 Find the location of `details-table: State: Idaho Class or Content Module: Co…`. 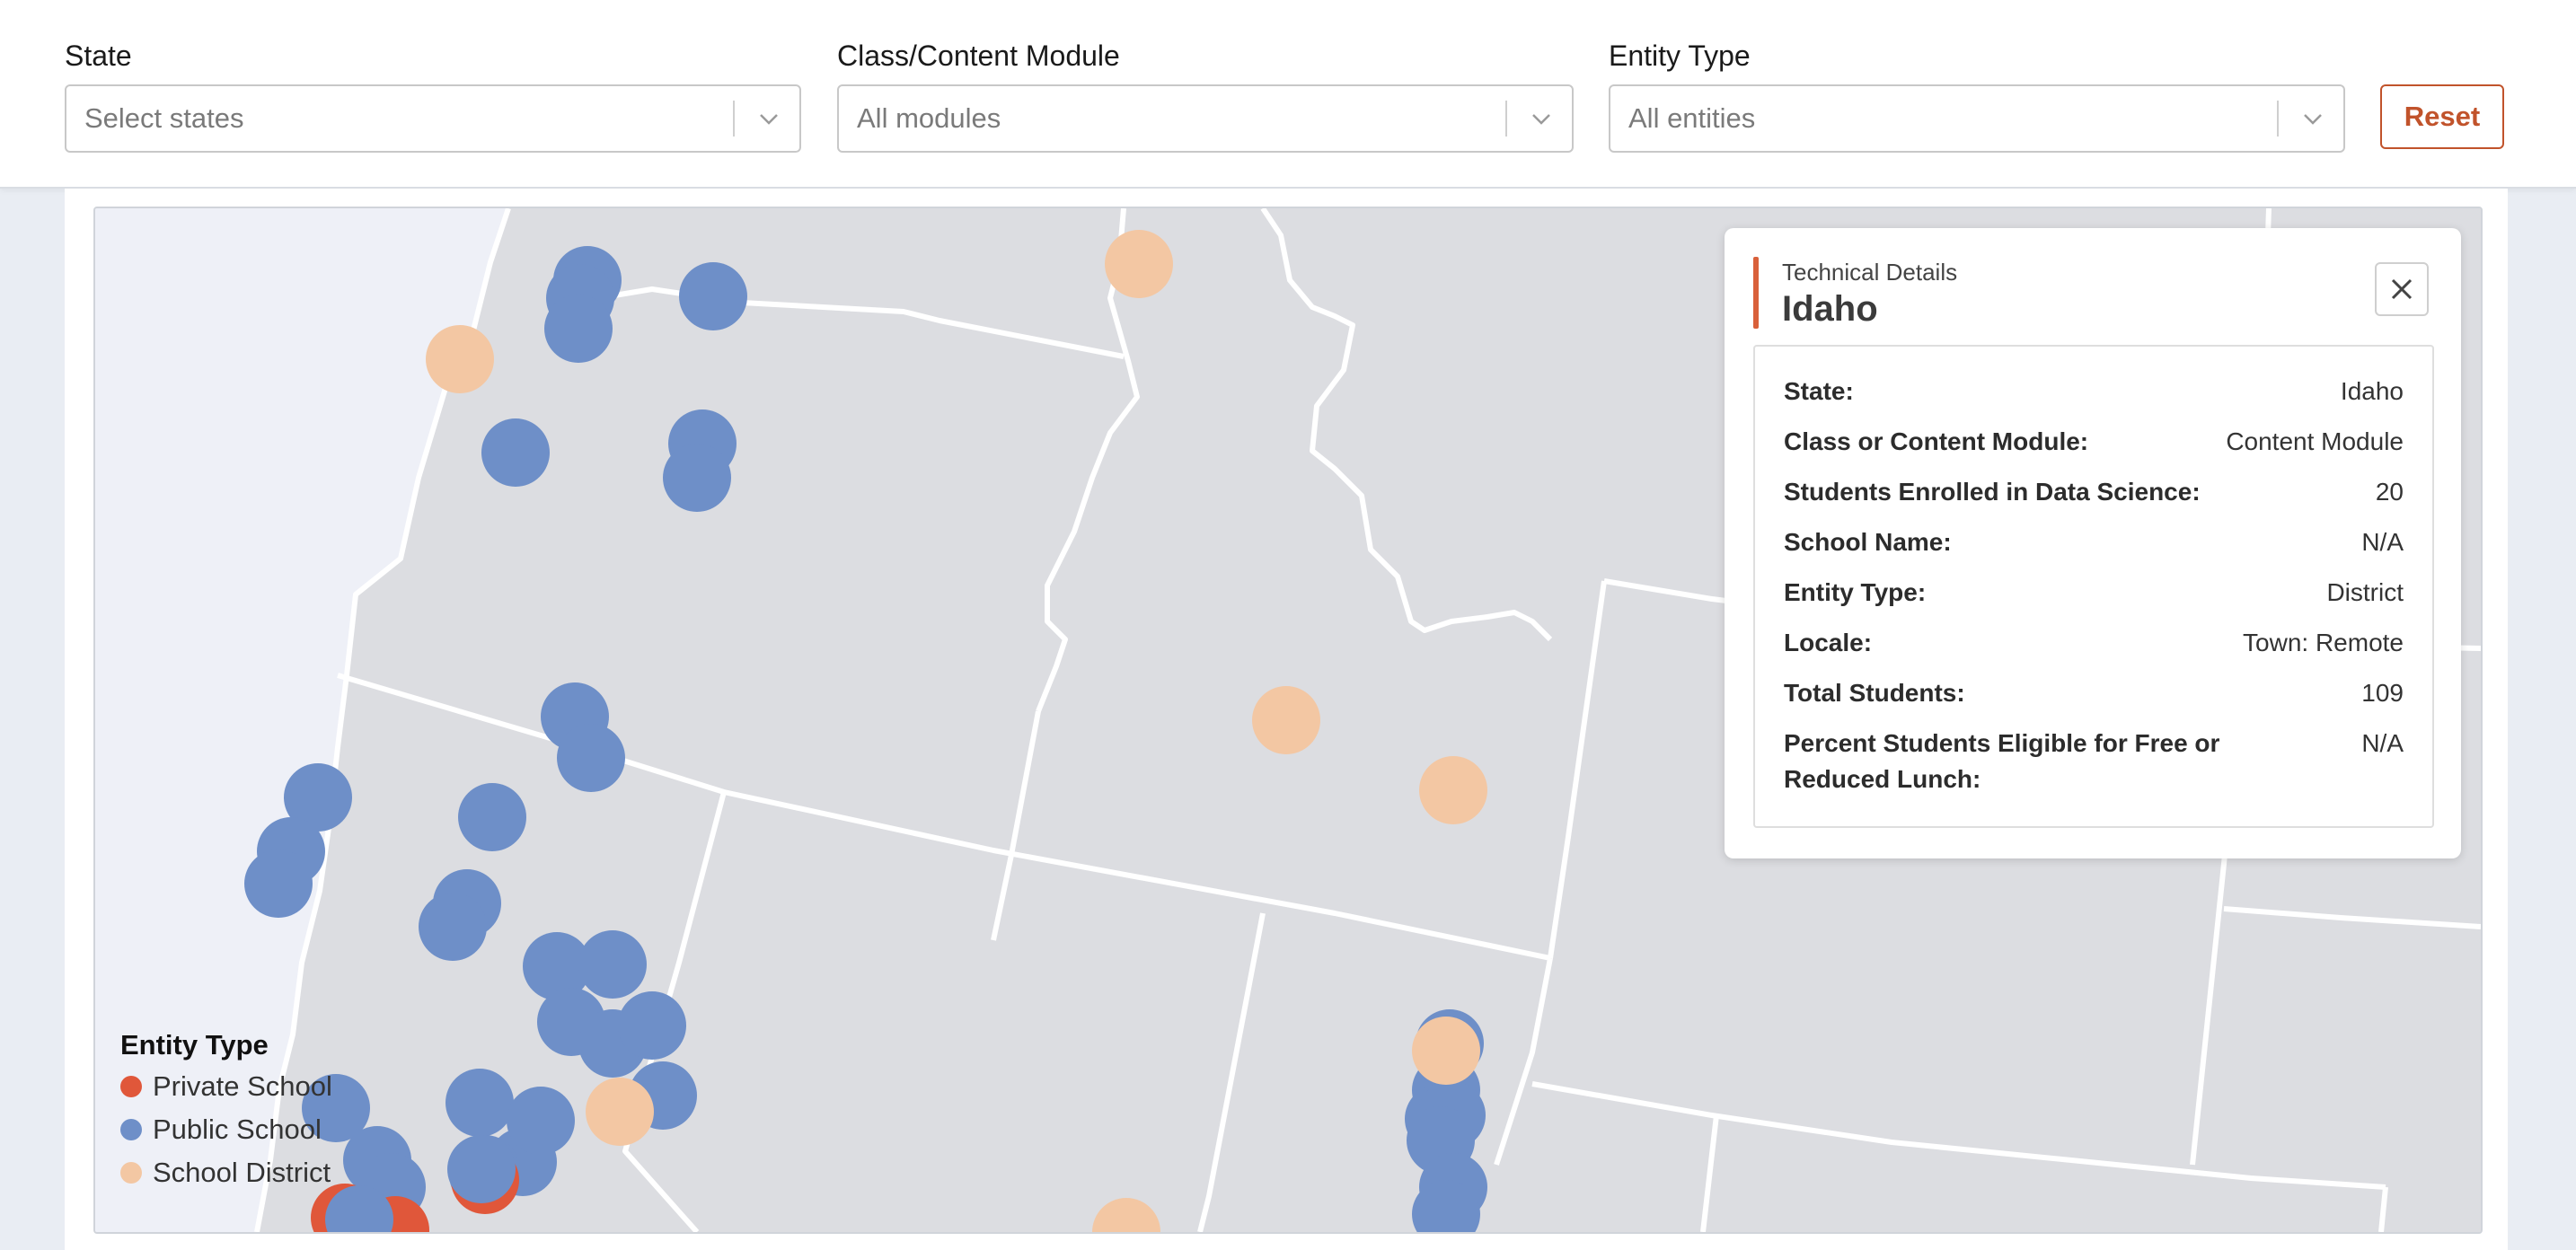

details-table: State: Idaho Class or Content Module: Co… is located at coordinates (2093, 586).